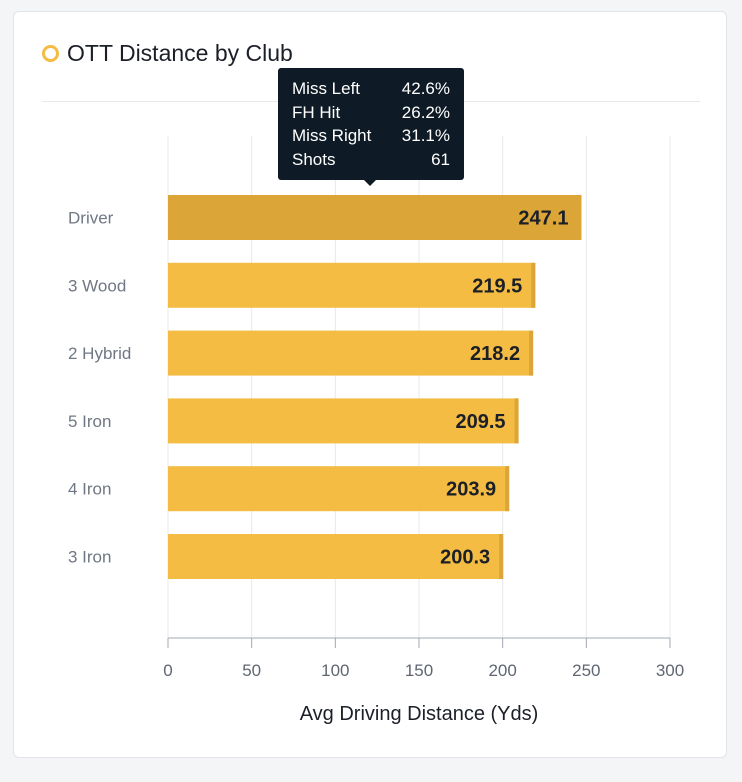 The height and width of the screenshot is (782, 742). What do you see at coordinates (332, 135) in the screenshot?
I see `tooltip-label: Miss Right` at bounding box center [332, 135].